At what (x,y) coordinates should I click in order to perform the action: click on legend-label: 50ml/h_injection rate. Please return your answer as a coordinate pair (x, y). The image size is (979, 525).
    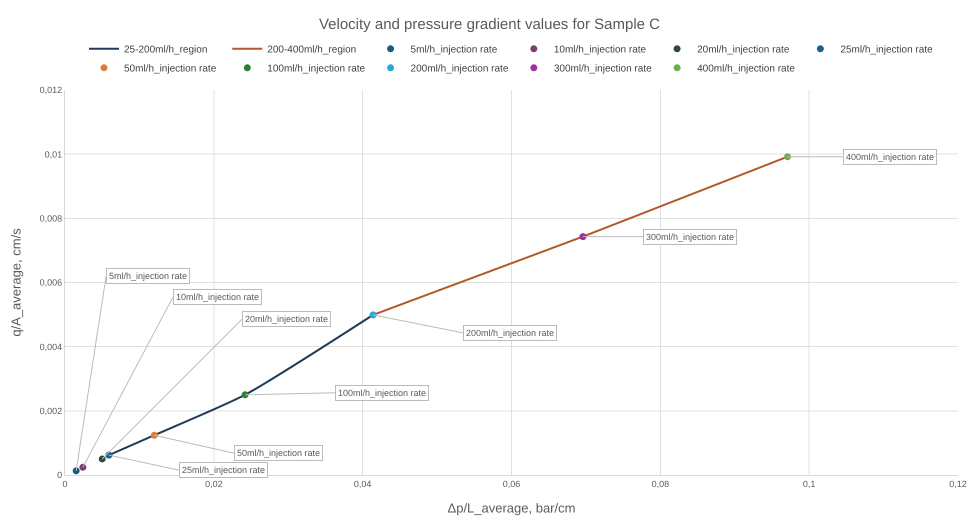
    Looking at the image, I should click on (170, 69).